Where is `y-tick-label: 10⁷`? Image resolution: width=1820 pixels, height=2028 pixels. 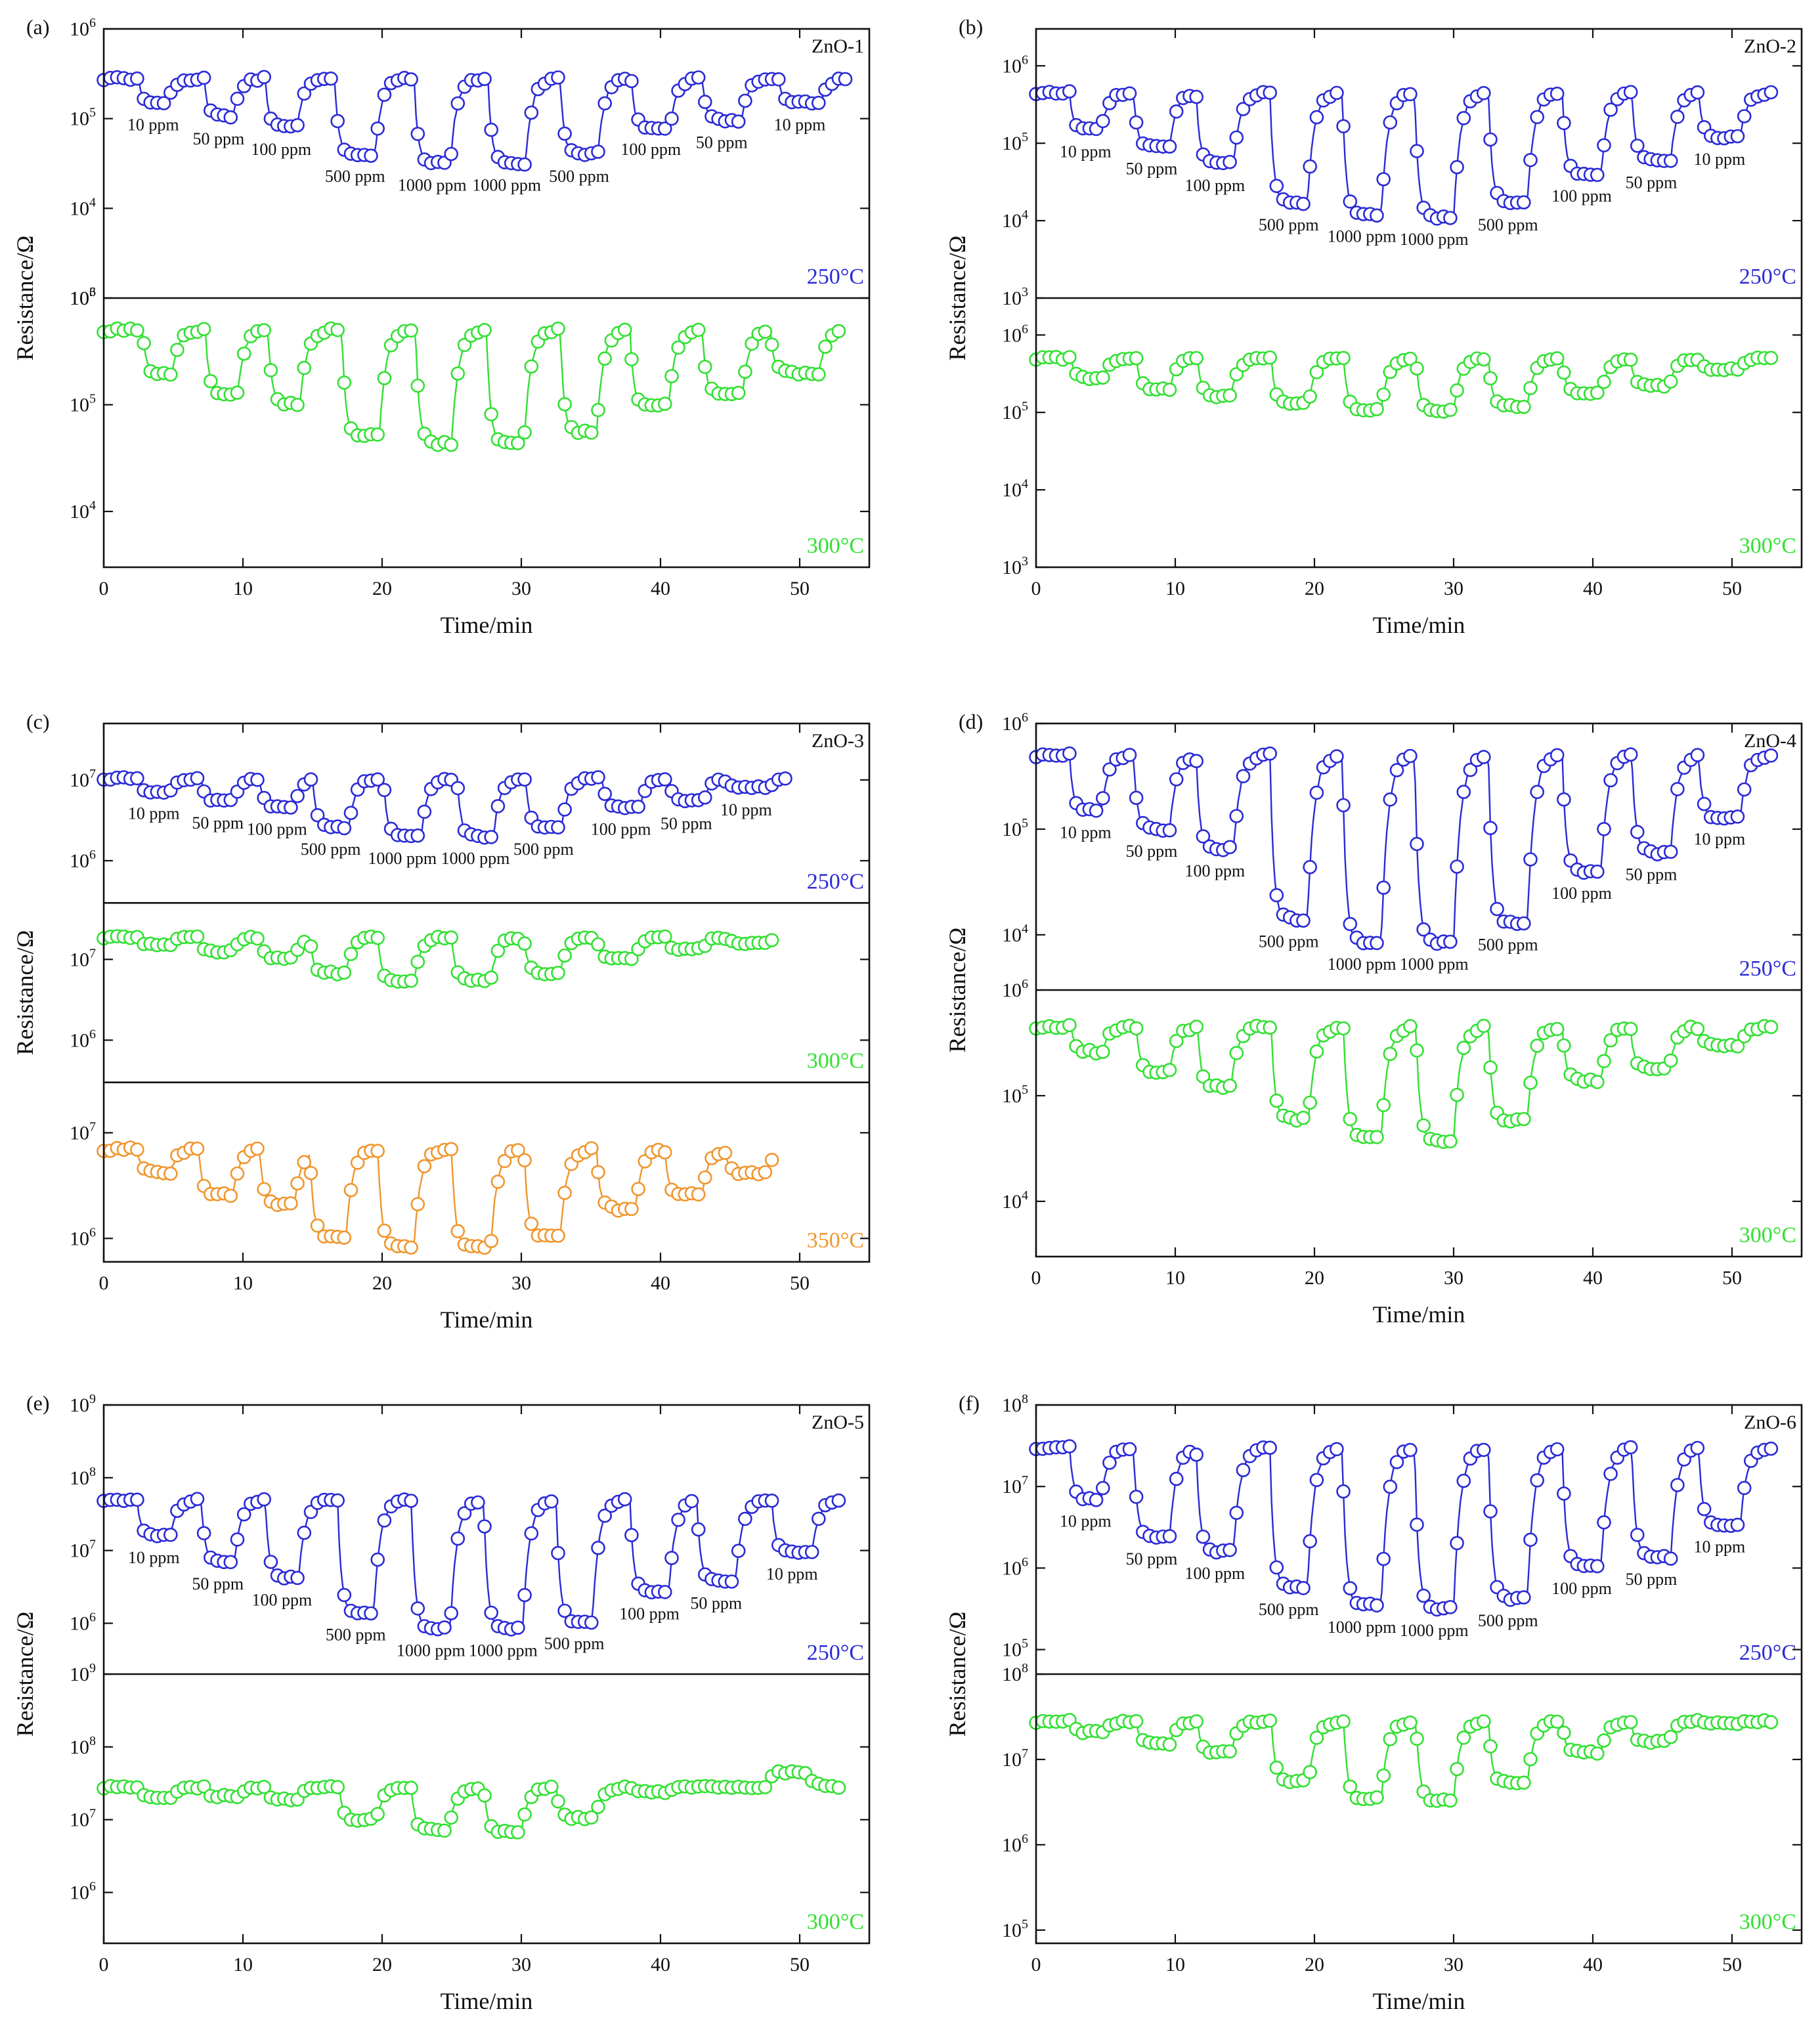
y-tick-label: 10⁷ is located at coordinates (1015, 1759).